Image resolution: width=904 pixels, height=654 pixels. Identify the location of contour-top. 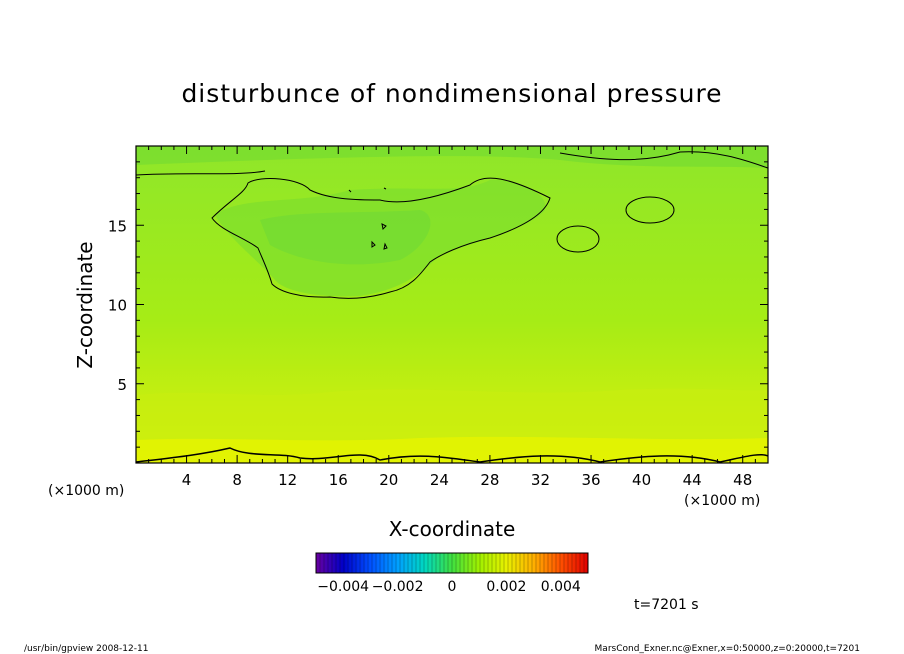
(452, 163).